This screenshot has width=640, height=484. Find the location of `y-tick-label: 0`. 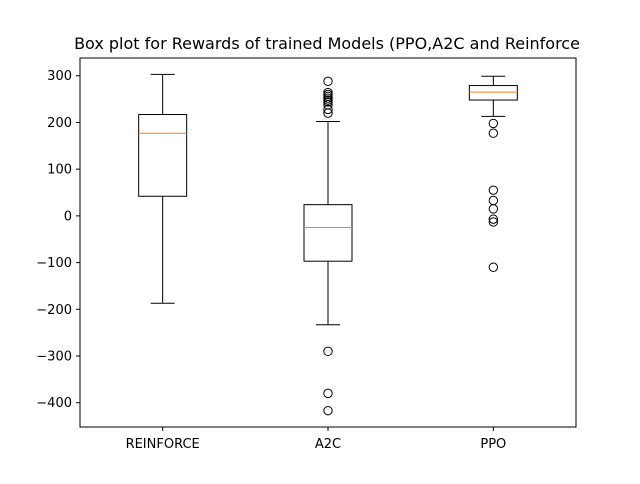

y-tick-label: 0 is located at coordinates (68, 216).